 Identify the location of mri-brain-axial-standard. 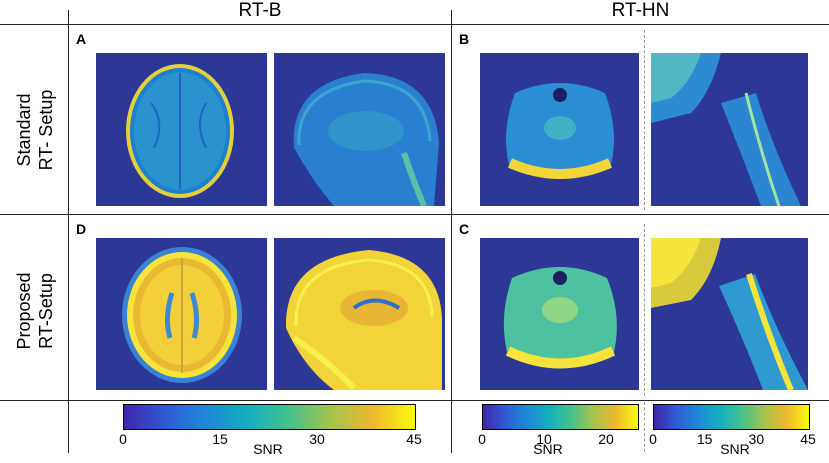
(181, 129).